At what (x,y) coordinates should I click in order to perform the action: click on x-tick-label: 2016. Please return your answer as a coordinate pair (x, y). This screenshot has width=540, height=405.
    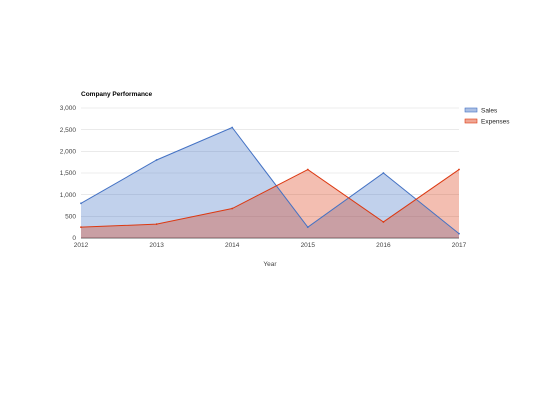
    Looking at the image, I should click on (383, 245).